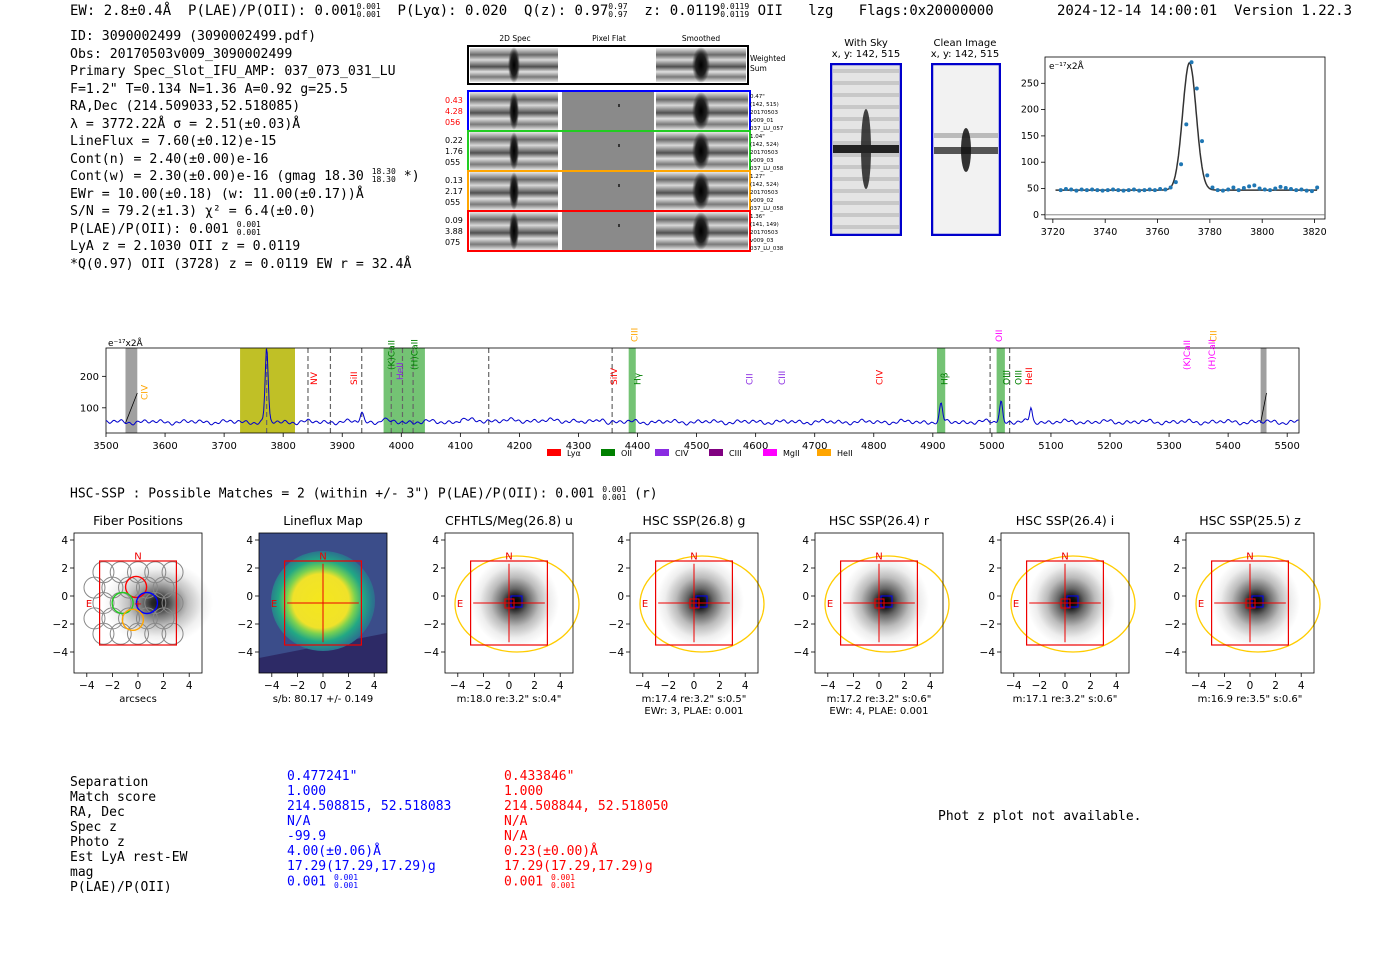  What do you see at coordinates (735, 453) in the screenshot?
I see `legend-label: CIII` at bounding box center [735, 453].